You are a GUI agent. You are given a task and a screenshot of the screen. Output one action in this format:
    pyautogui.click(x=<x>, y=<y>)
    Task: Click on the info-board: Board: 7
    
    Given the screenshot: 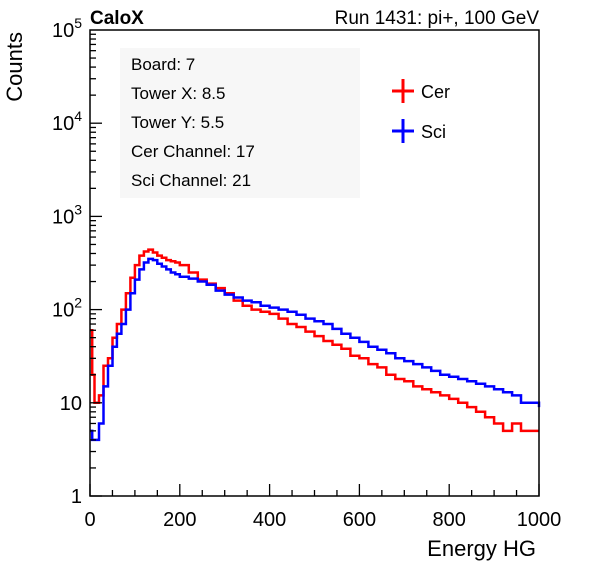 What is the action you would take?
    pyautogui.click(x=163, y=64)
    